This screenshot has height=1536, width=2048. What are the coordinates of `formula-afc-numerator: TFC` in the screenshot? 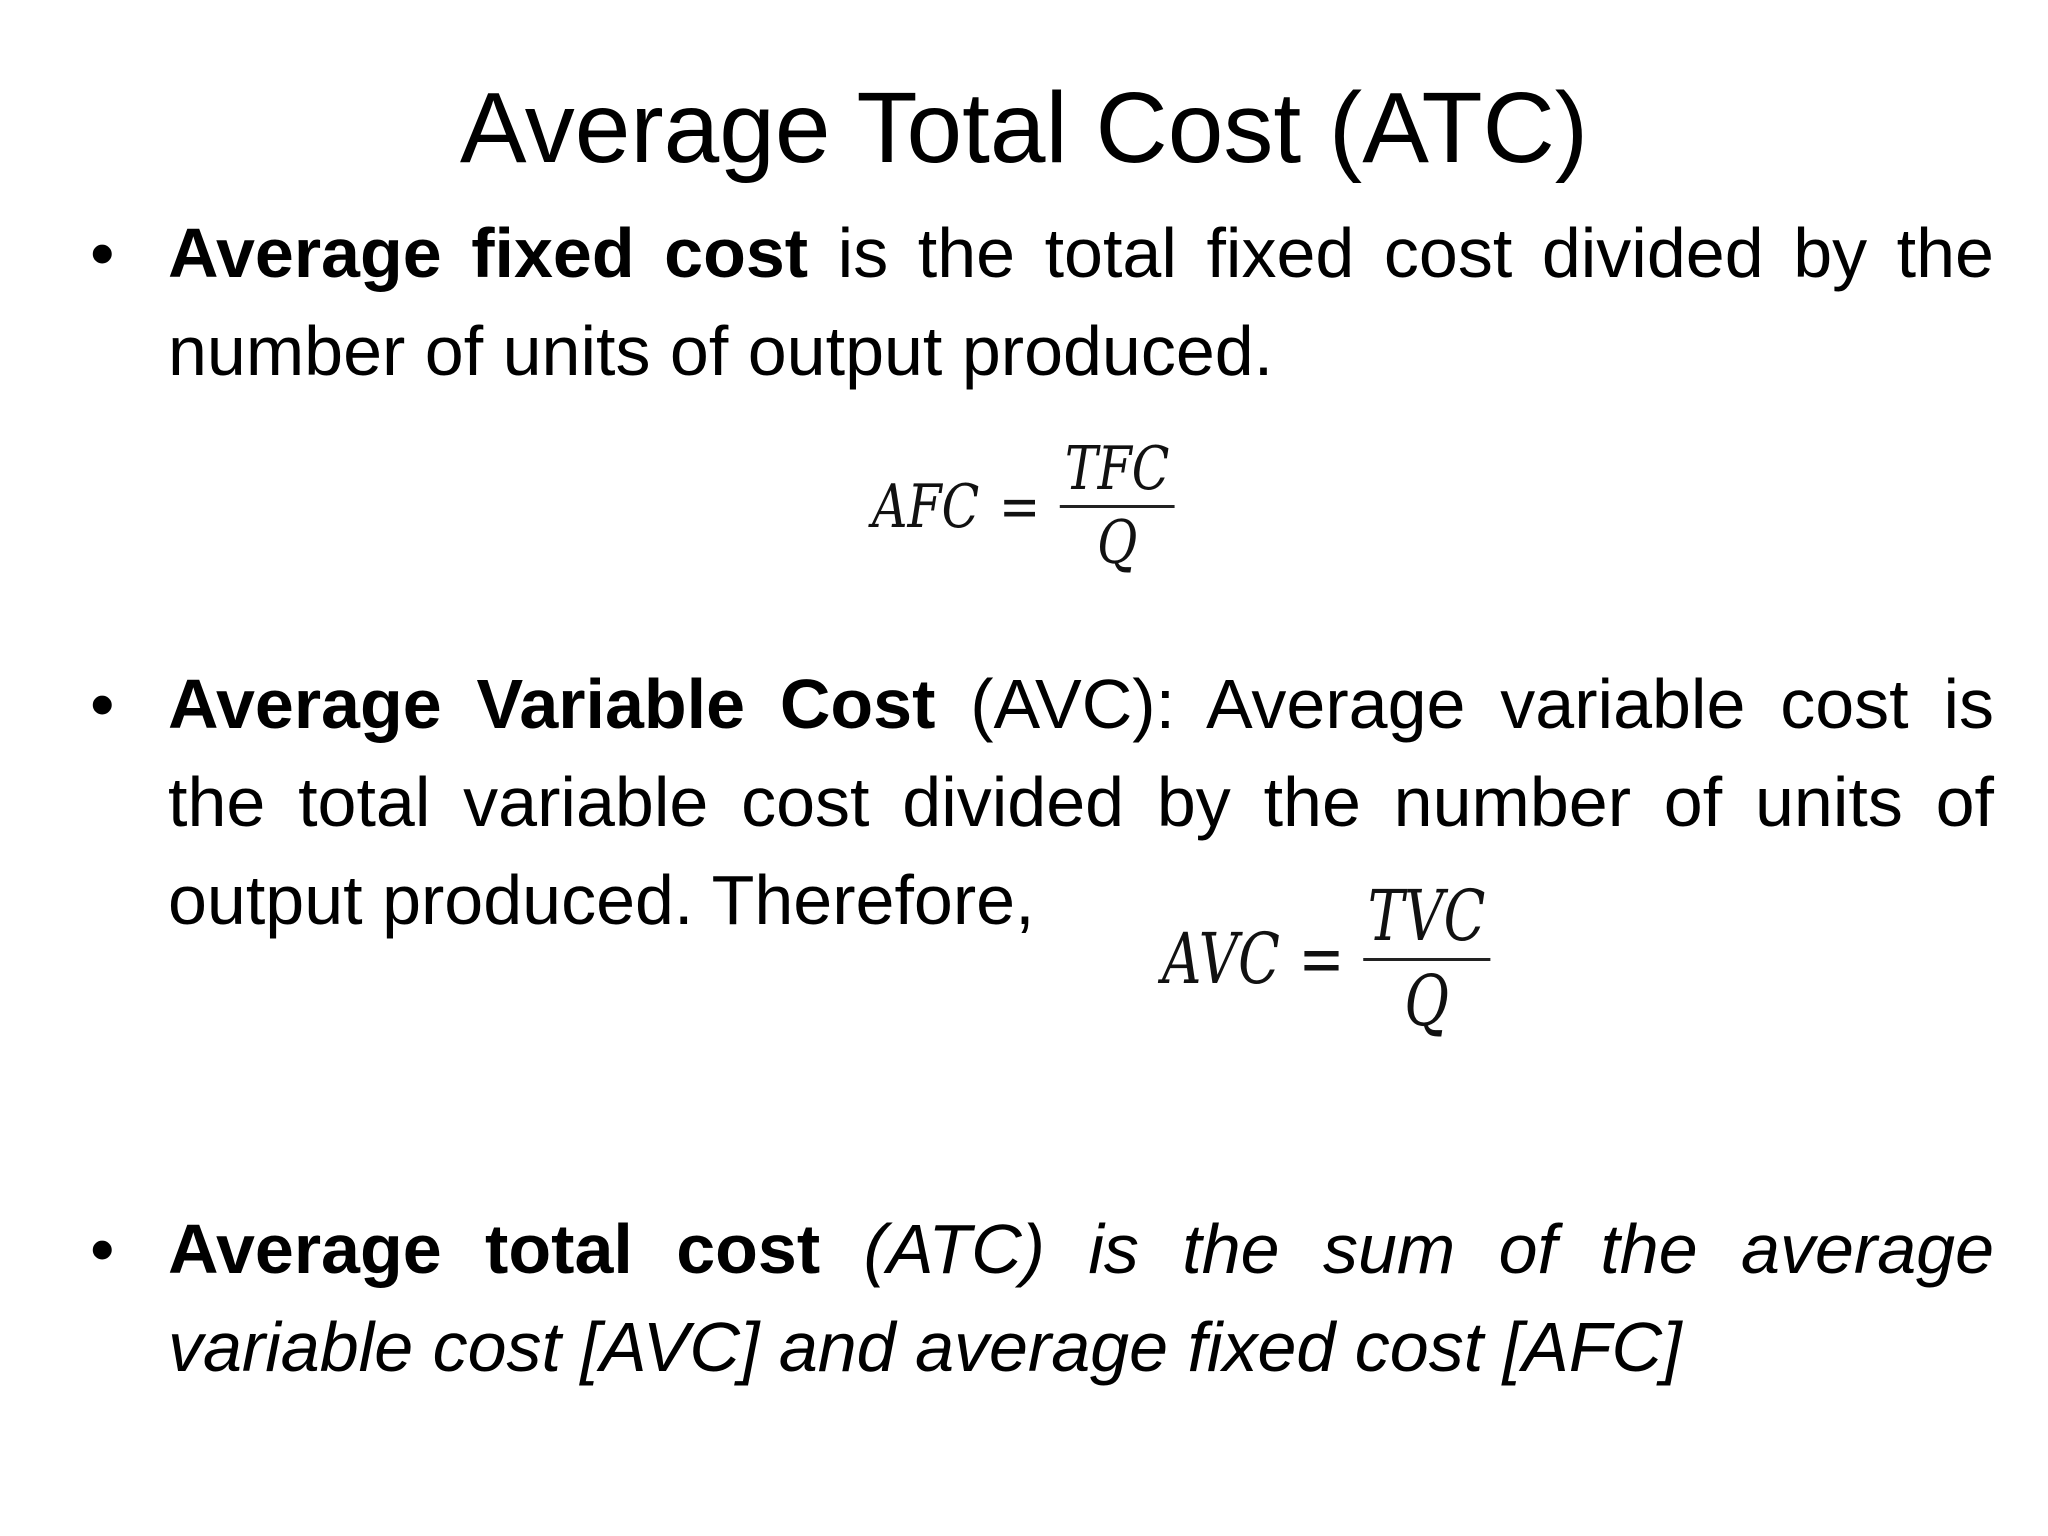 It's located at (1117, 469).